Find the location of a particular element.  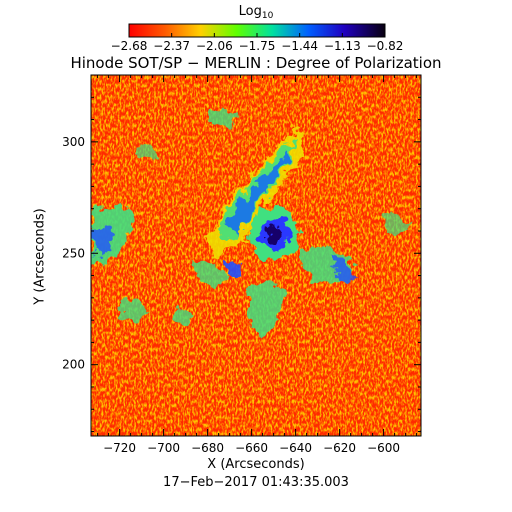

x-axis-label: X (Arcseconds) is located at coordinates (256, 464).